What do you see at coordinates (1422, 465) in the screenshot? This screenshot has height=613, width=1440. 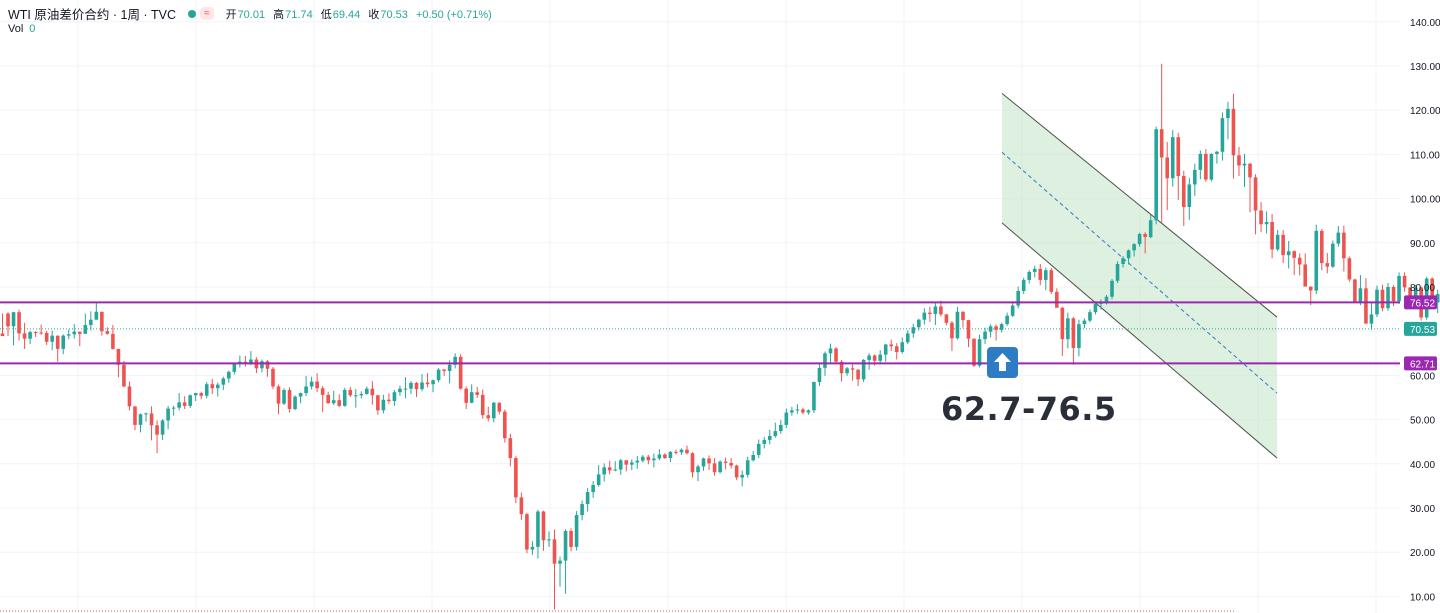 I see `y-tick-label: 40.00` at bounding box center [1422, 465].